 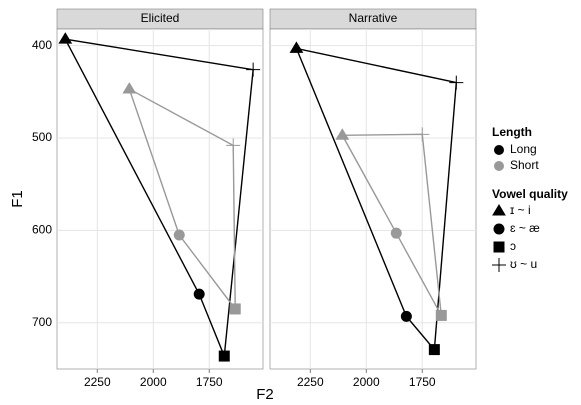 What do you see at coordinates (524, 165) in the screenshot?
I see `legend-label: Short` at bounding box center [524, 165].